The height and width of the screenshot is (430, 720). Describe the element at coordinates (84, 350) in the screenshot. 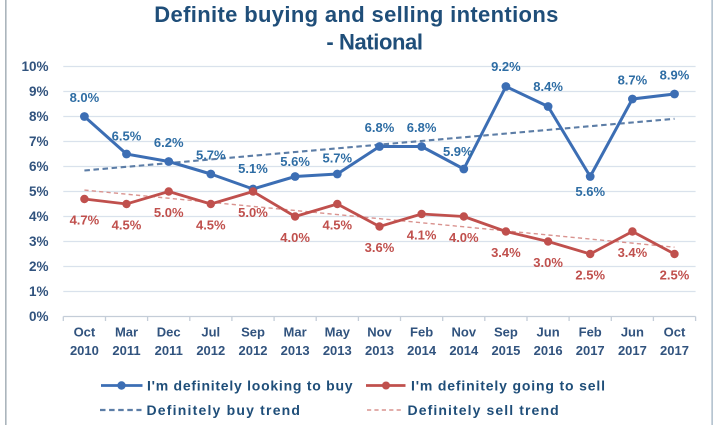

I see `svg-text: 2010` at that location.